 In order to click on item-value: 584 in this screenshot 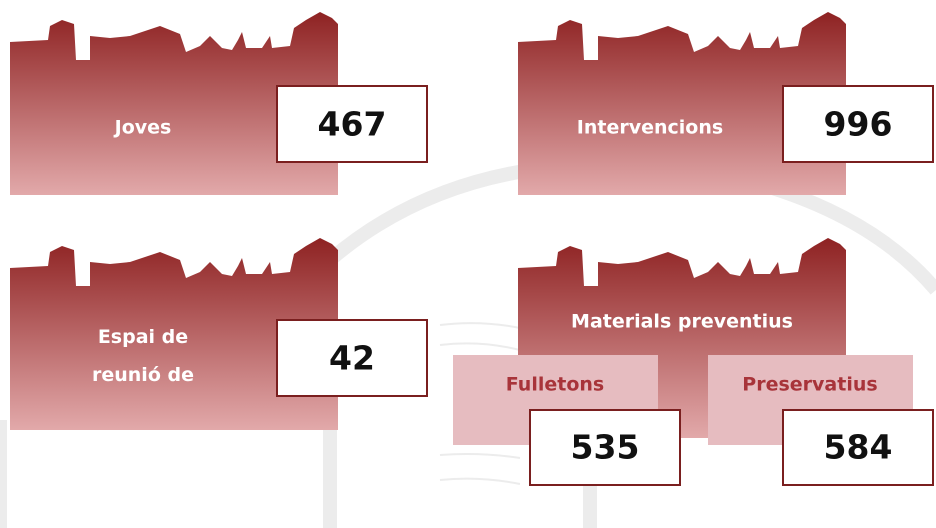, I will do `click(858, 447)`.